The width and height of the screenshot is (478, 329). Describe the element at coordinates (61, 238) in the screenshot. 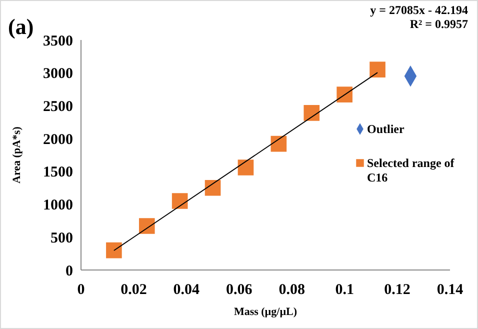

I see `y-tick-label: 500` at that location.